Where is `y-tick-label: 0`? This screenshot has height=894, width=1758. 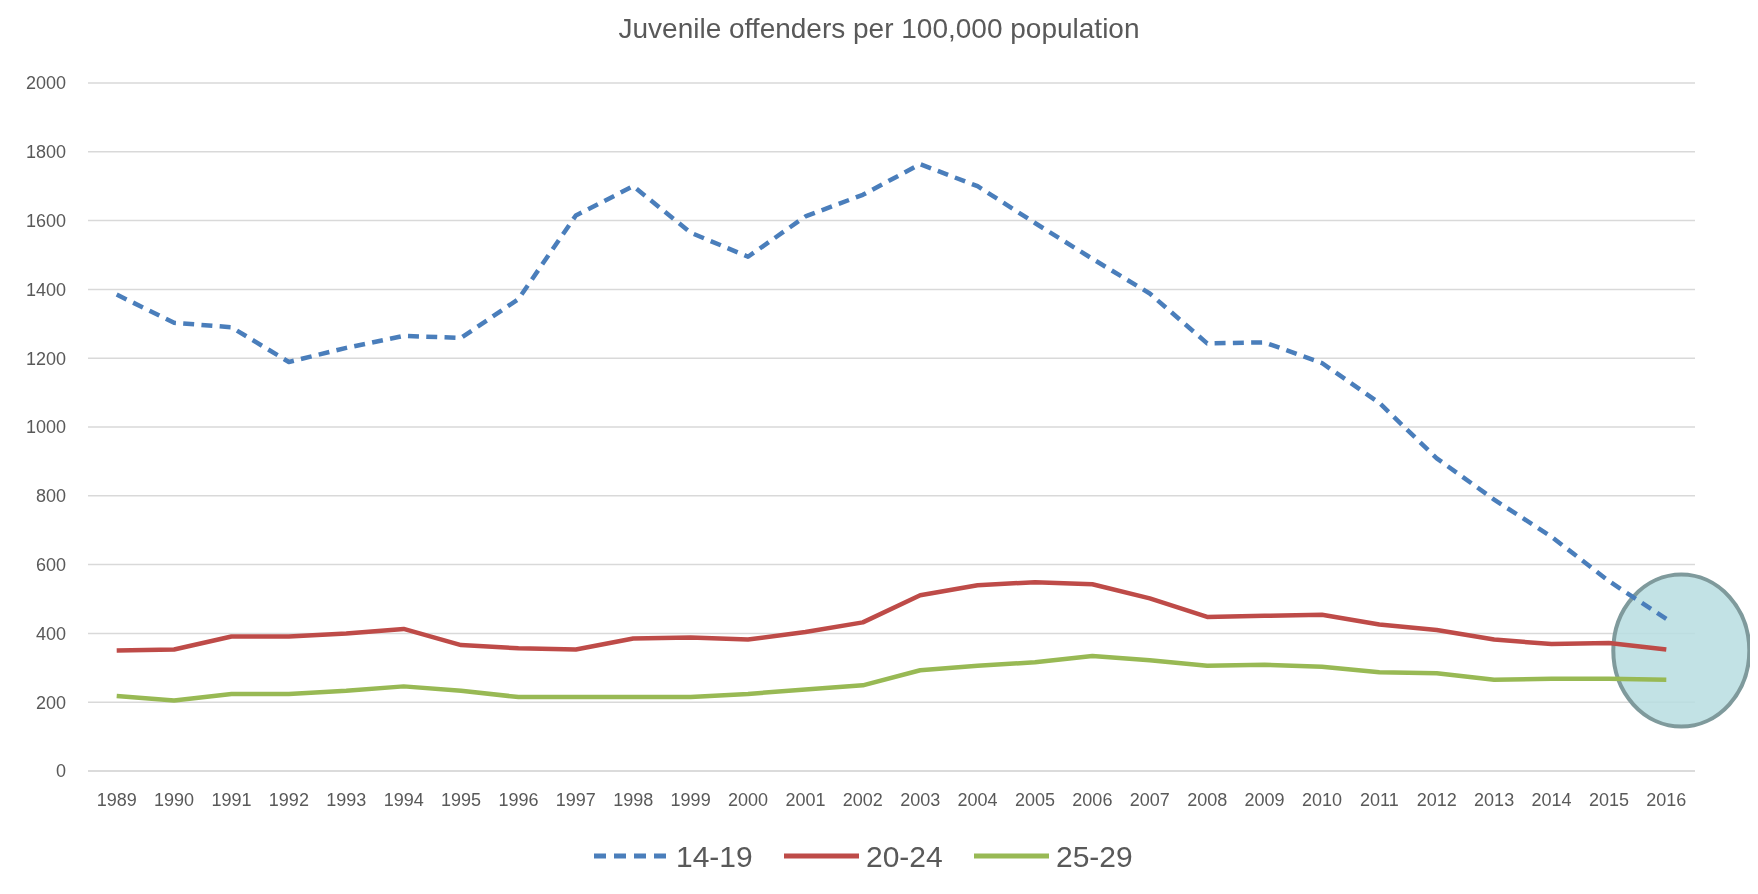 y-tick-label: 0 is located at coordinates (60, 771).